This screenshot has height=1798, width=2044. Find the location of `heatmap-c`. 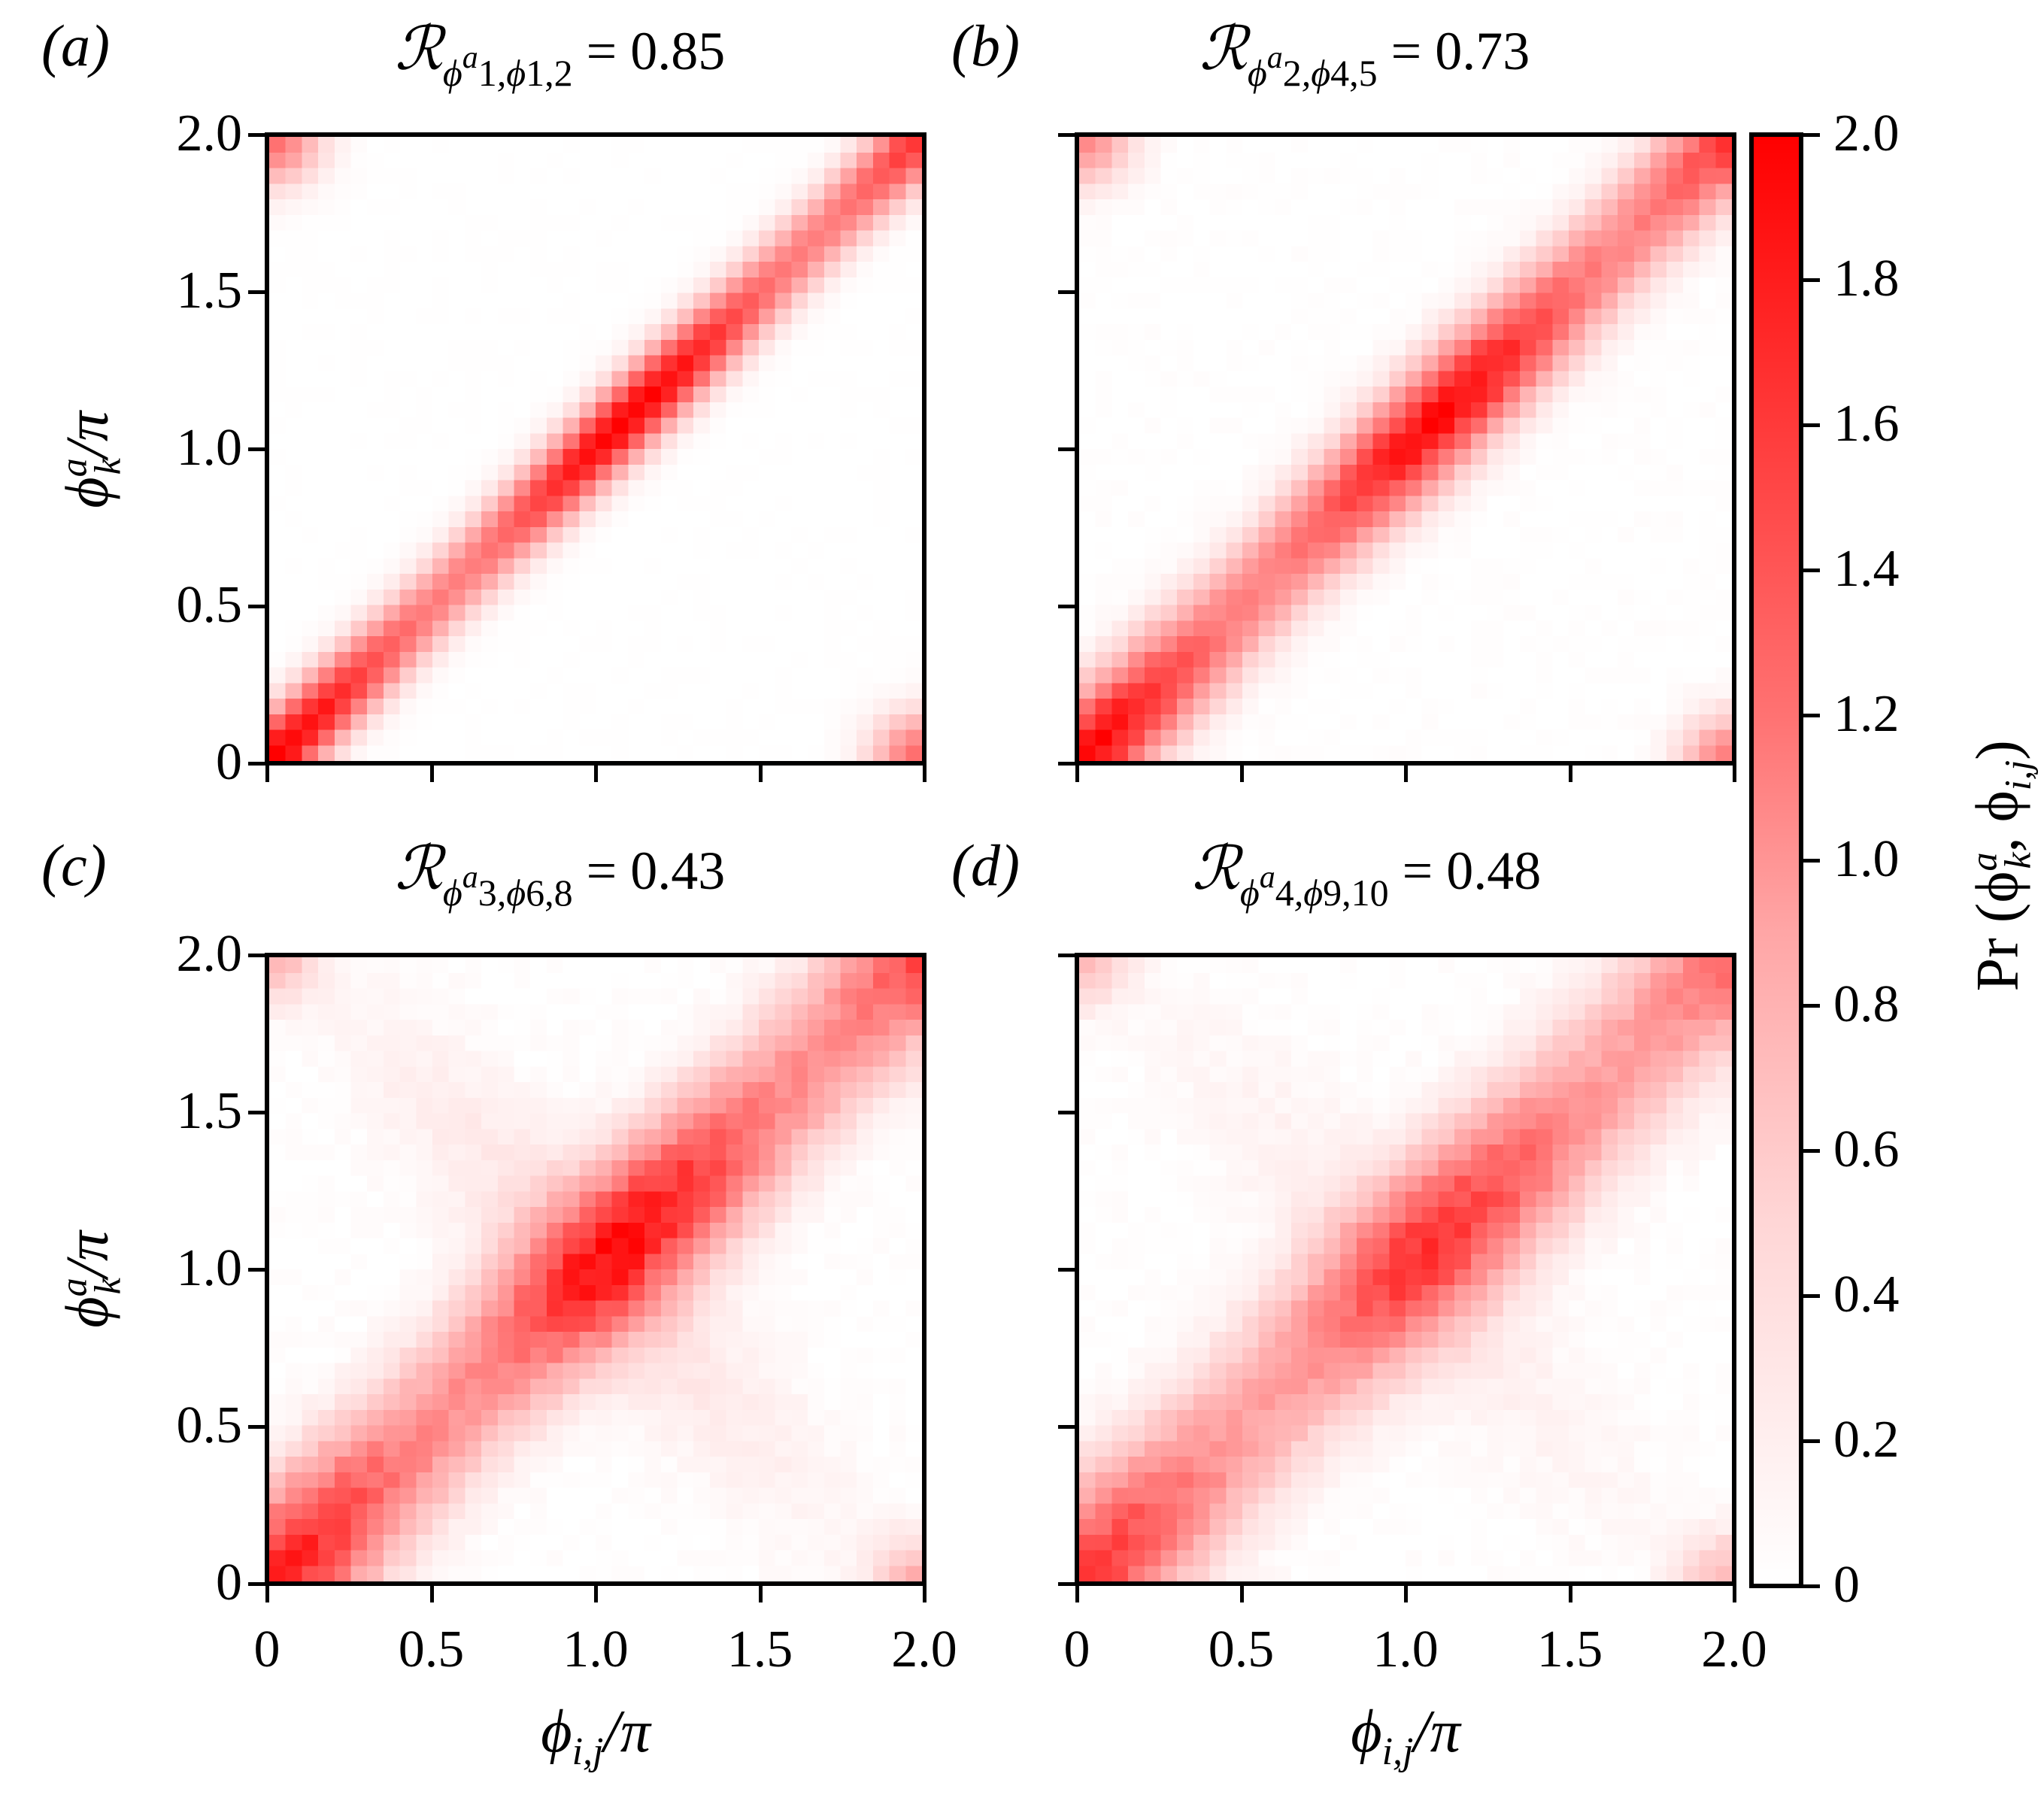

heatmap-c is located at coordinates (595, 1269).